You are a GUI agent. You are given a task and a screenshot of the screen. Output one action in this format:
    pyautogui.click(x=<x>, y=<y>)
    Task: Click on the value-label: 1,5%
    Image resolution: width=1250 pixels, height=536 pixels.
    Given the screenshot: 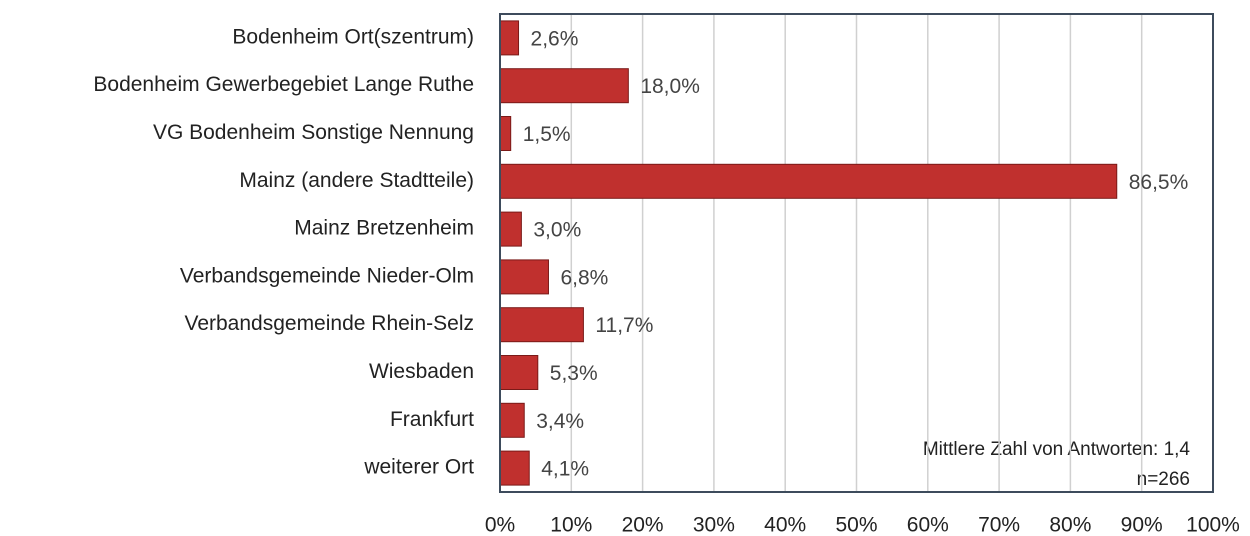 What is the action you would take?
    pyautogui.click(x=547, y=134)
    